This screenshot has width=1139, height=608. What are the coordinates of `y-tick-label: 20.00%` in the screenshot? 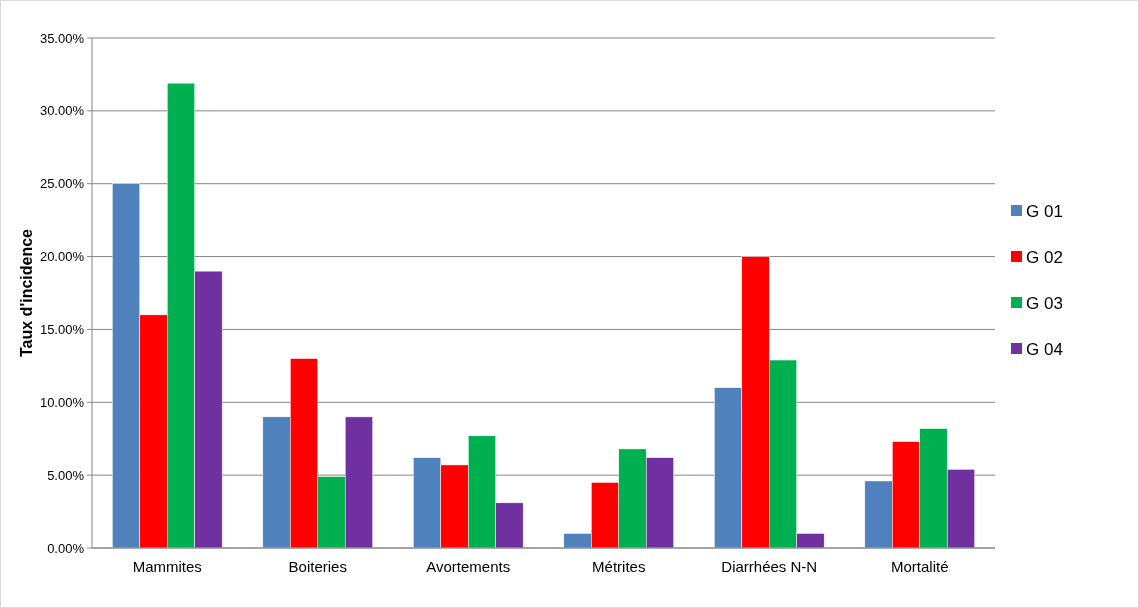 It's located at (62, 257).